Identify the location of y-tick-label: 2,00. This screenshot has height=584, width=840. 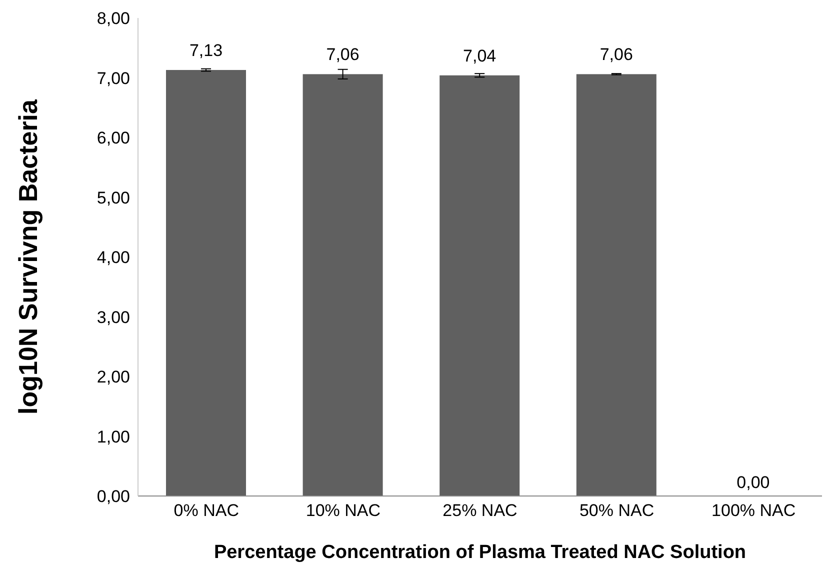
(113, 377).